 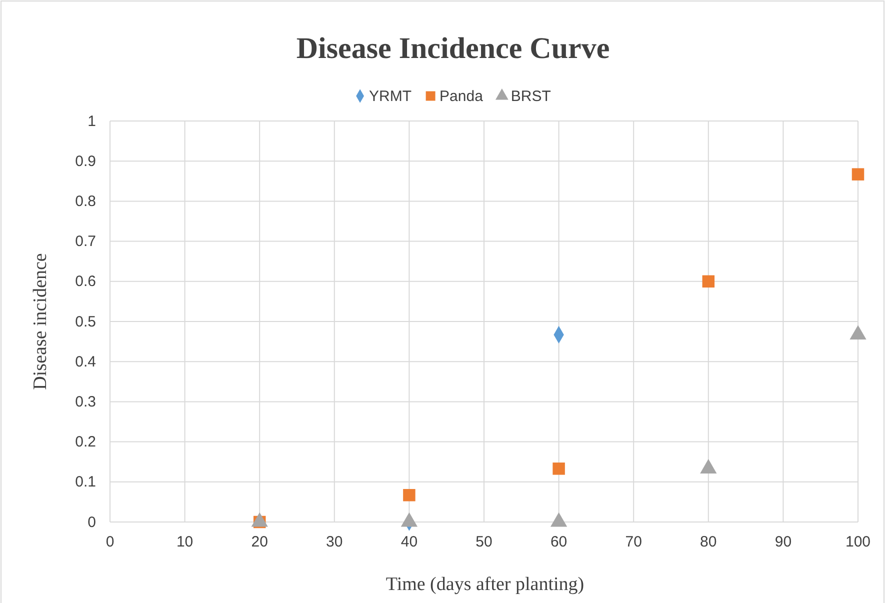 What do you see at coordinates (334, 542) in the screenshot?
I see `x-tick-label: 30` at bounding box center [334, 542].